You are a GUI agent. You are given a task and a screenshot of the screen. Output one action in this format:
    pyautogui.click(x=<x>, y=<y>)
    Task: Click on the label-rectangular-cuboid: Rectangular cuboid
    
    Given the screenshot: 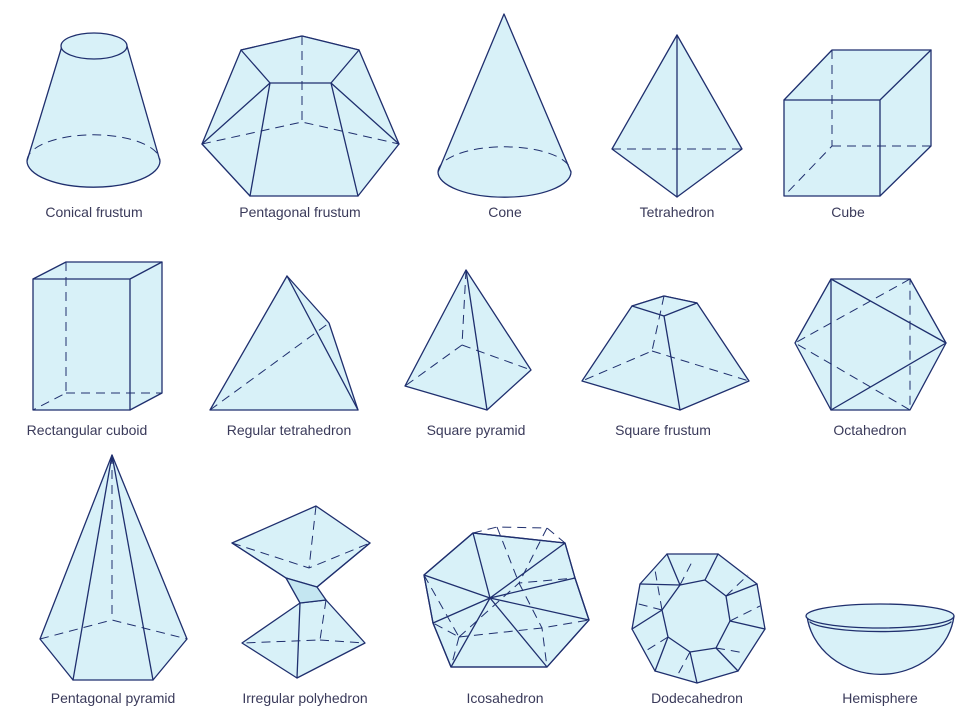 What is the action you would take?
    pyautogui.click(x=87, y=430)
    